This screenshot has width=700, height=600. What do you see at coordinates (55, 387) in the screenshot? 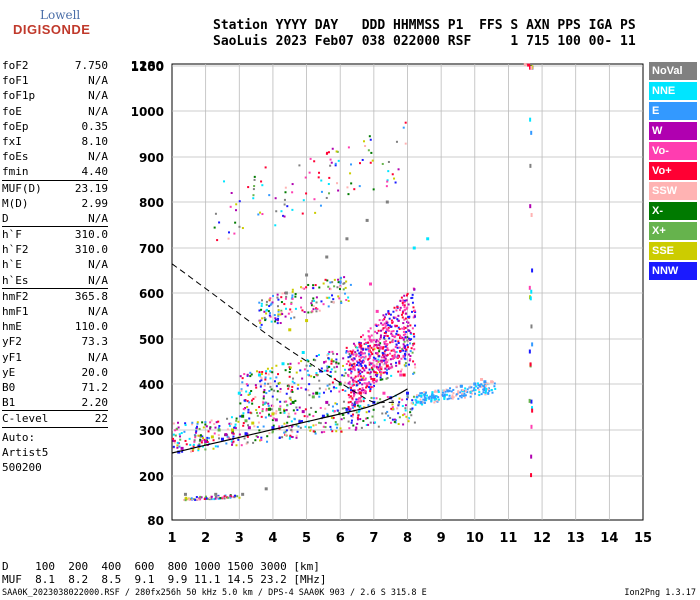
I see `param-row: B0 71.2` at bounding box center [55, 387].